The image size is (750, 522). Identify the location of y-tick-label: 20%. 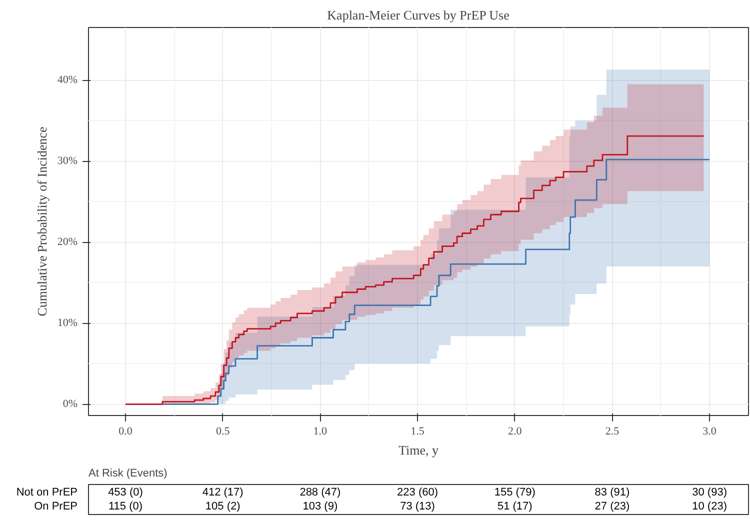
(67, 242).